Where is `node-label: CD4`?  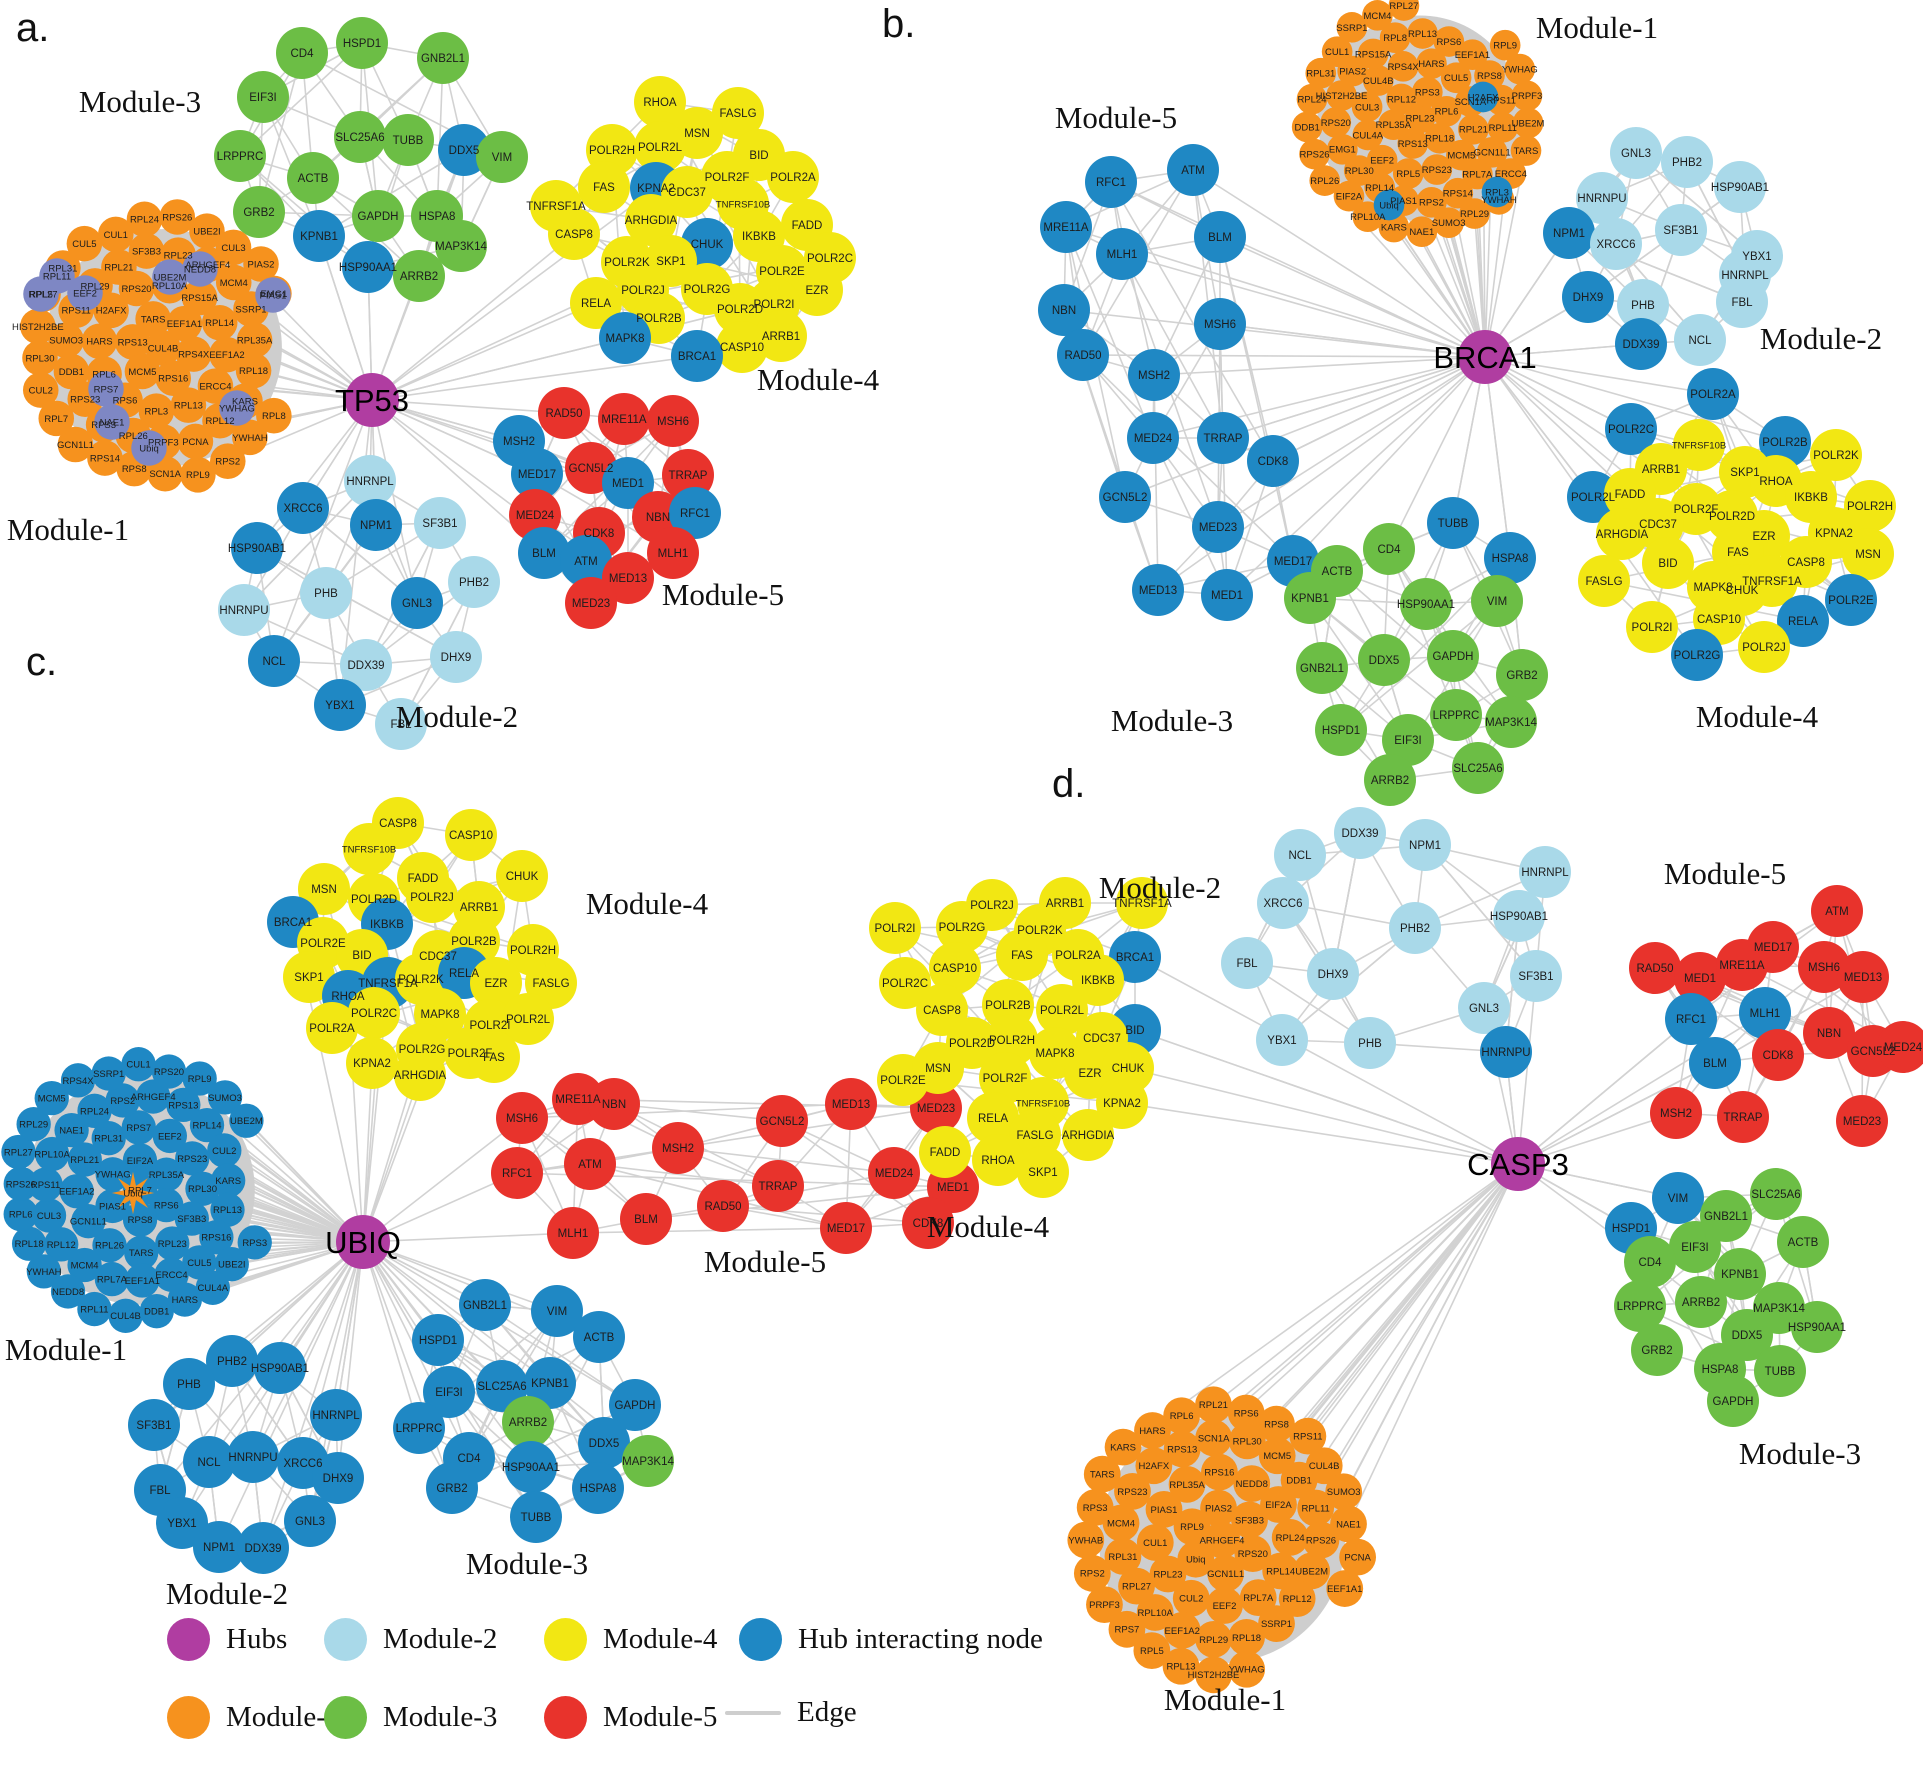 node-label: CD4 is located at coordinates (469, 1459).